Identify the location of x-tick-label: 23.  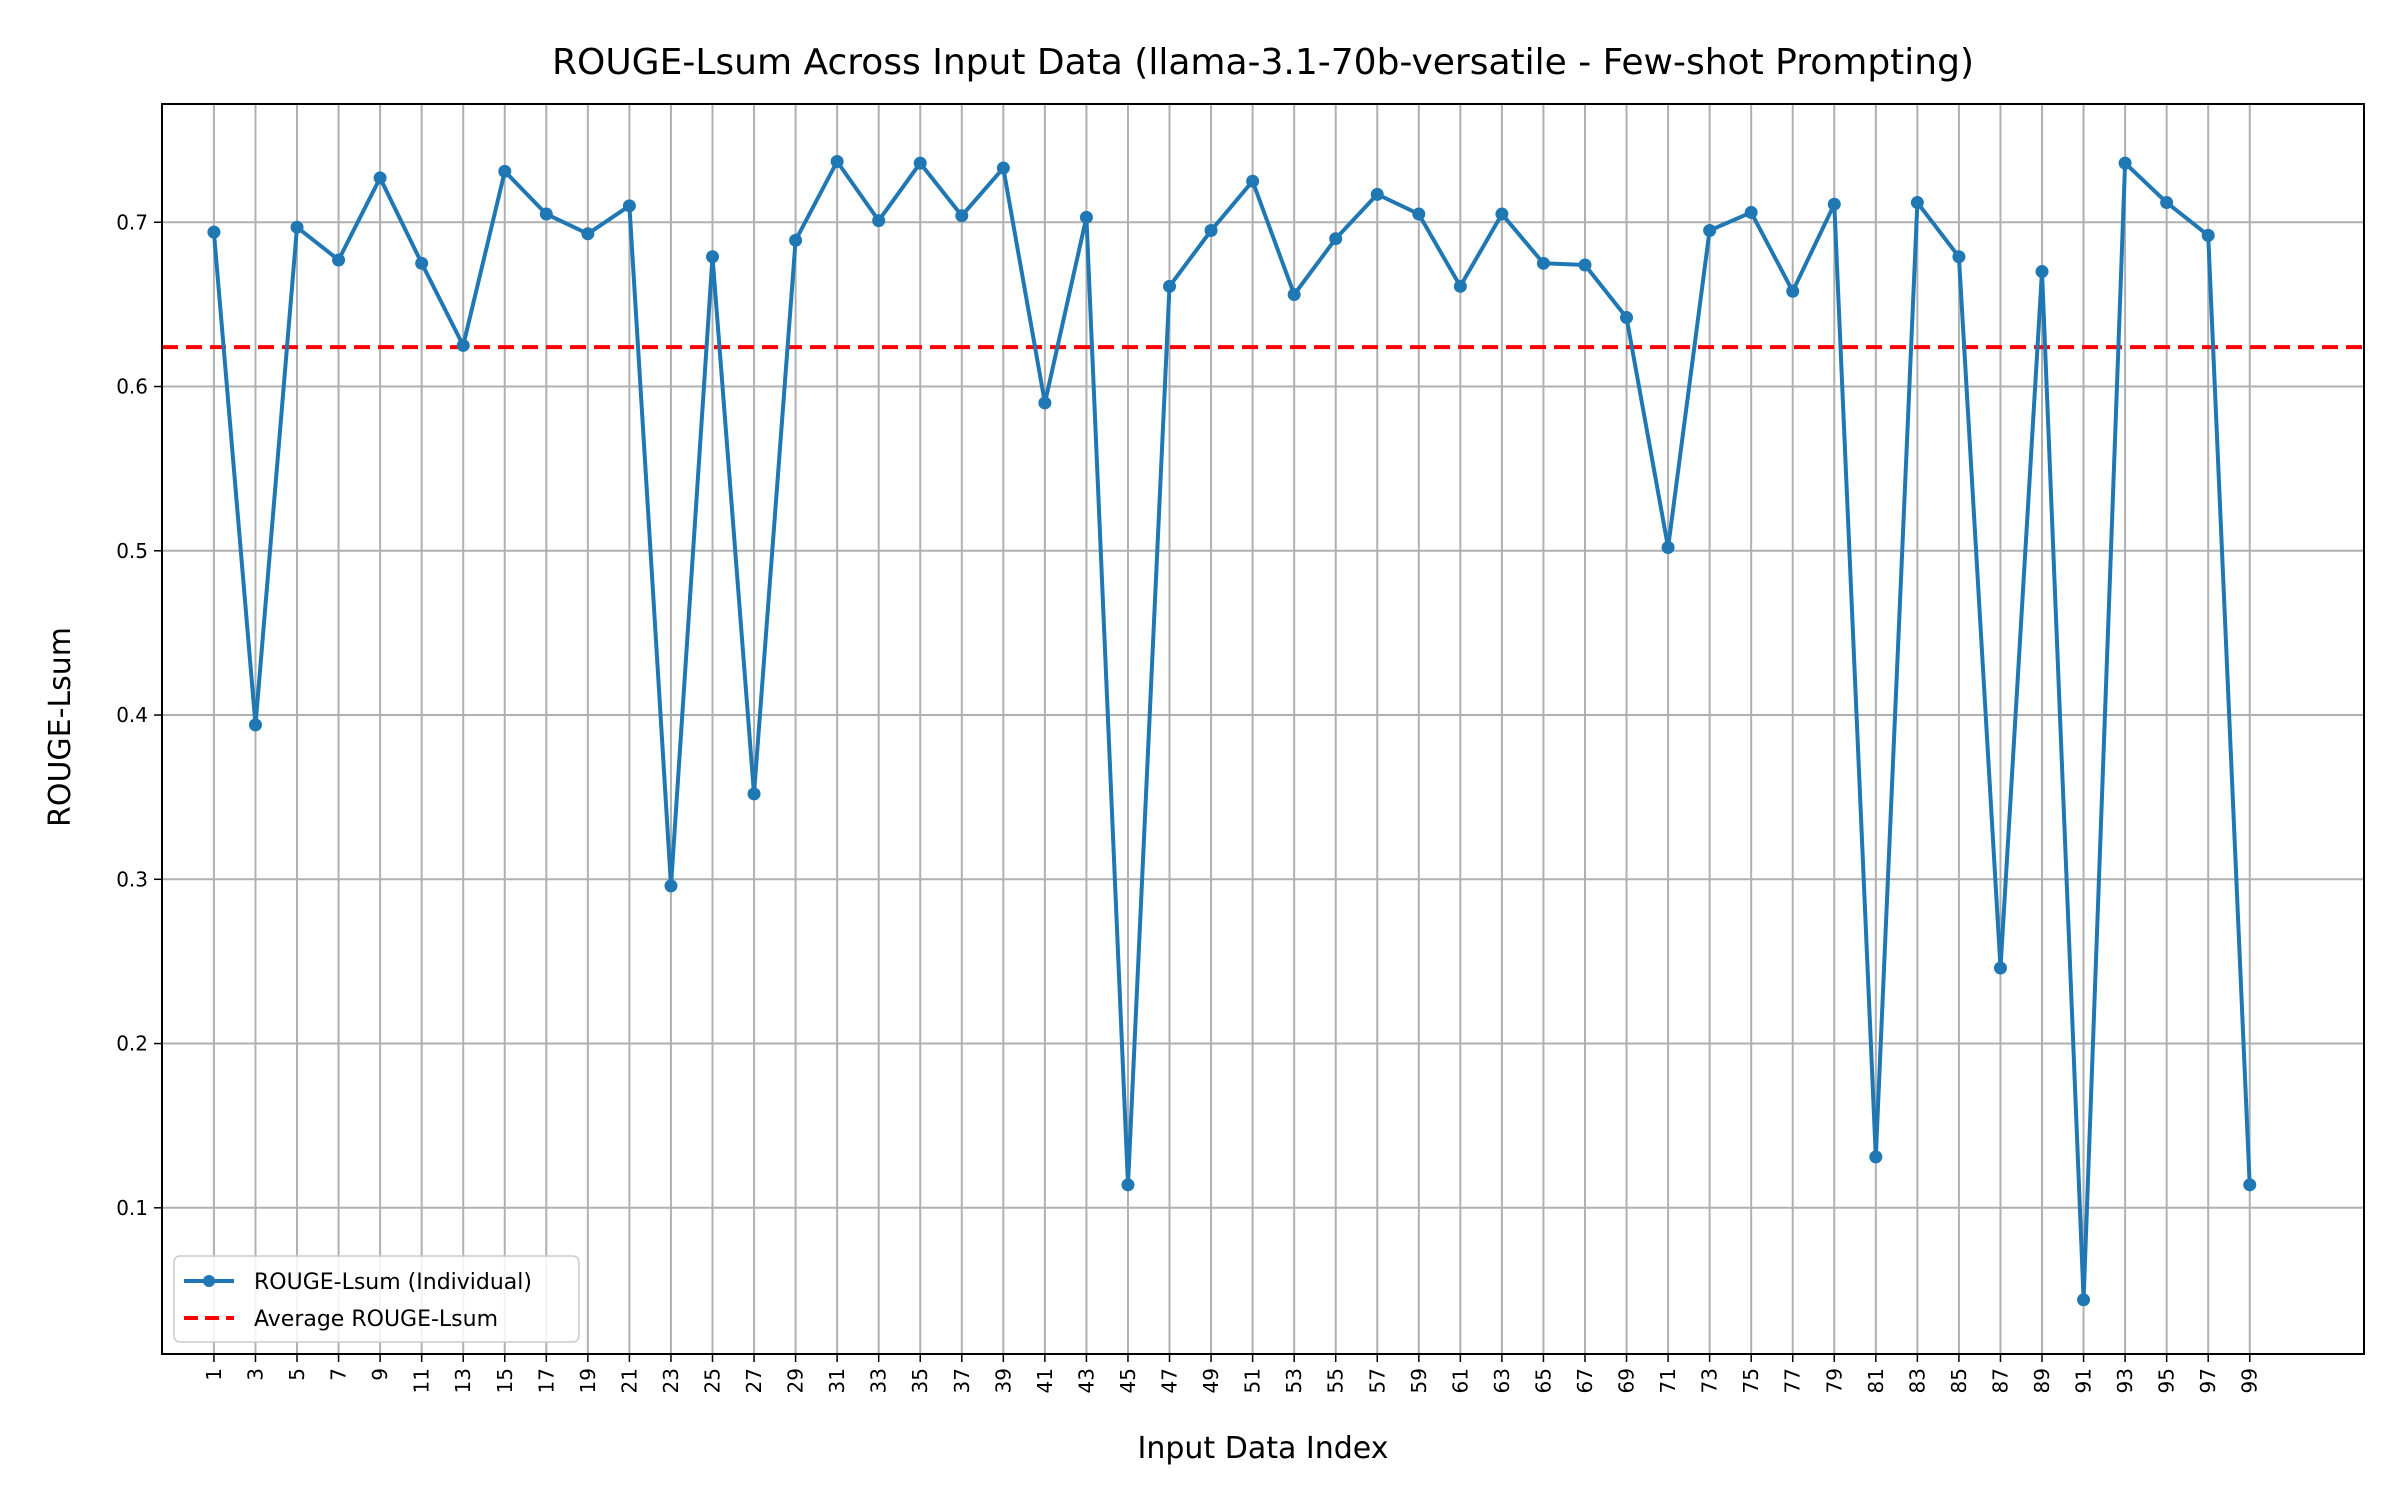
(671, 1380).